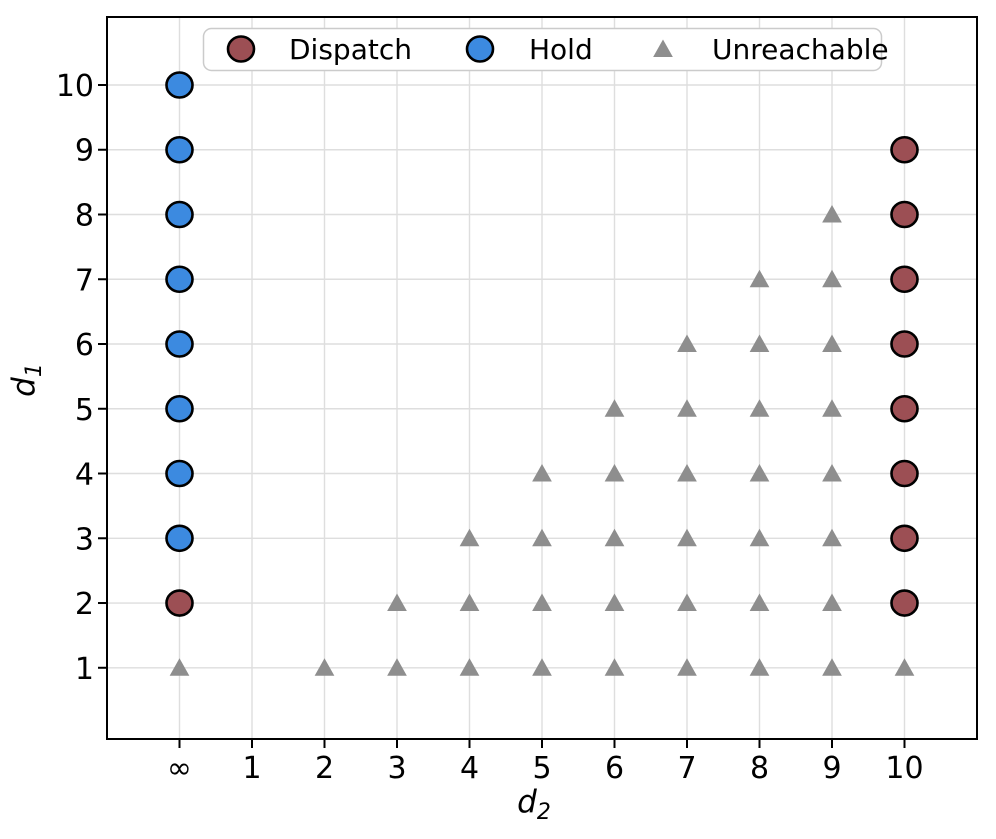 The height and width of the screenshot is (839, 996). I want to click on legend-label-dispatch: Dispatch, so click(350, 49).